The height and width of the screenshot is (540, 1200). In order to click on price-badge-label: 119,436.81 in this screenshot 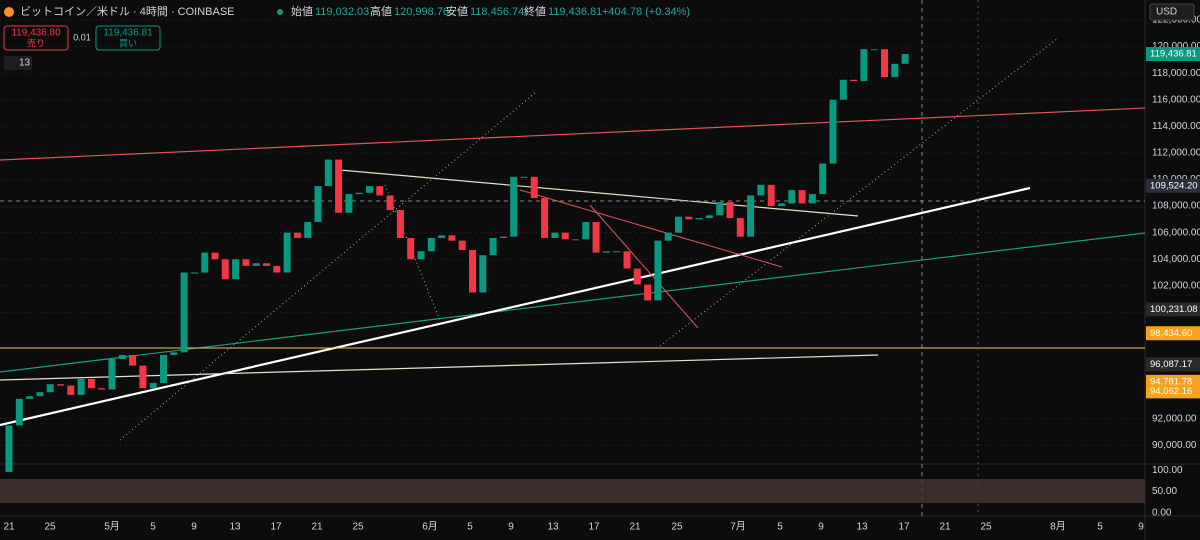, I will do `click(1173, 54)`.